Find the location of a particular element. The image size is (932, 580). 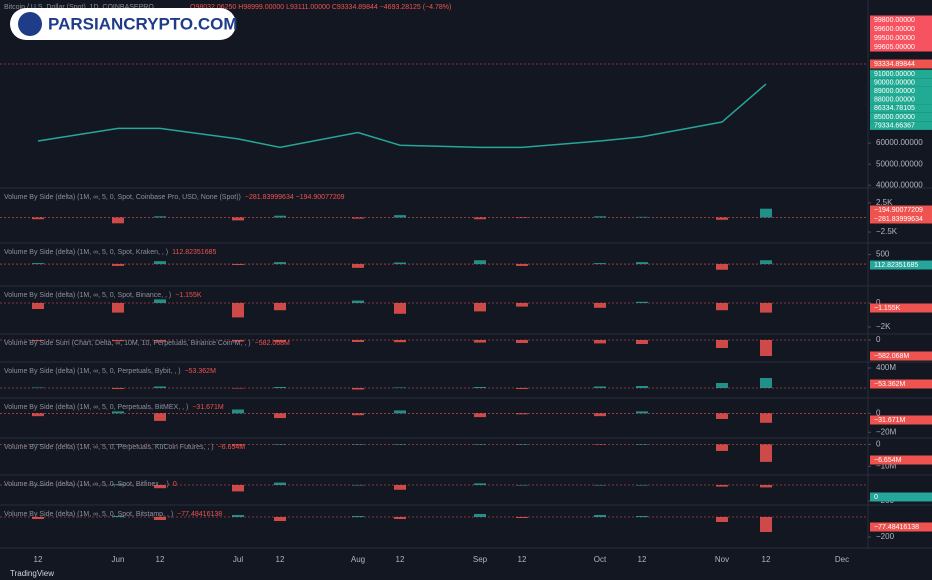

value-box-label: −582.068M is located at coordinates (891, 356).